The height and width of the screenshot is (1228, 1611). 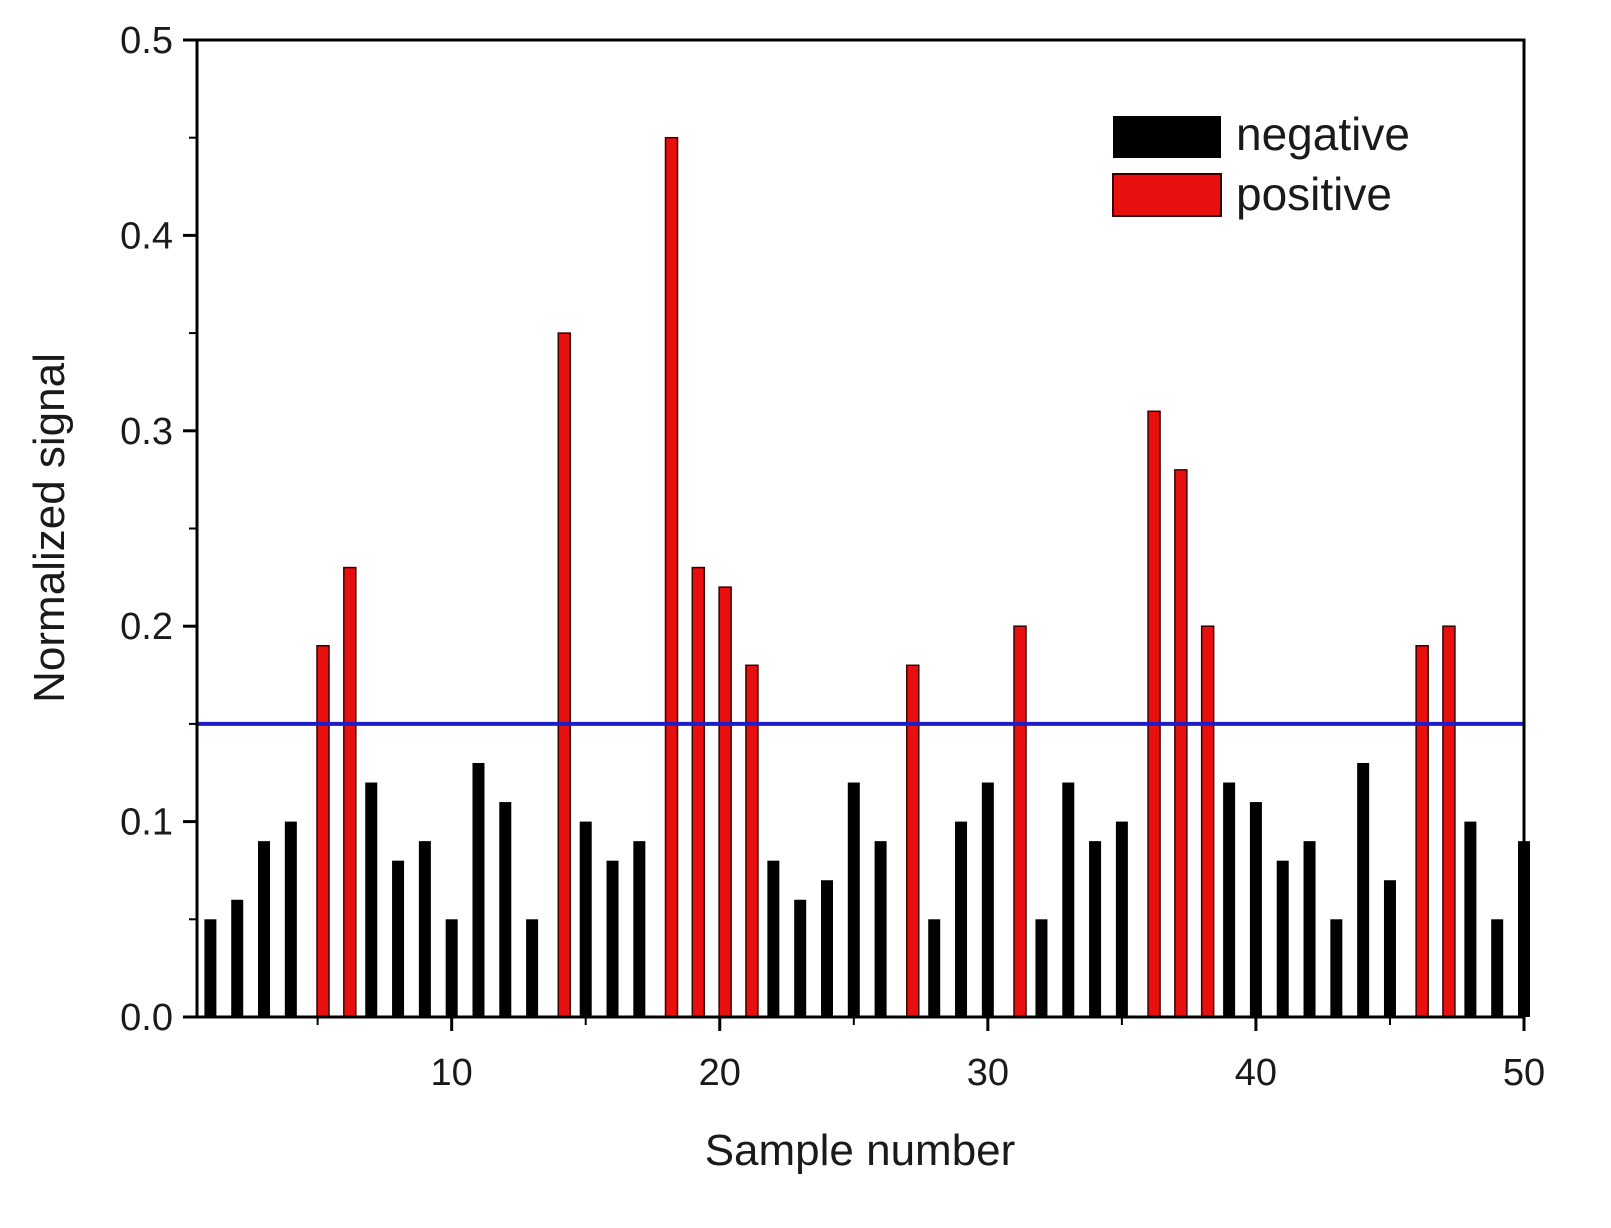 What do you see at coordinates (1524, 1073) in the screenshot?
I see `x-tick-label-4: 50` at bounding box center [1524, 1073].